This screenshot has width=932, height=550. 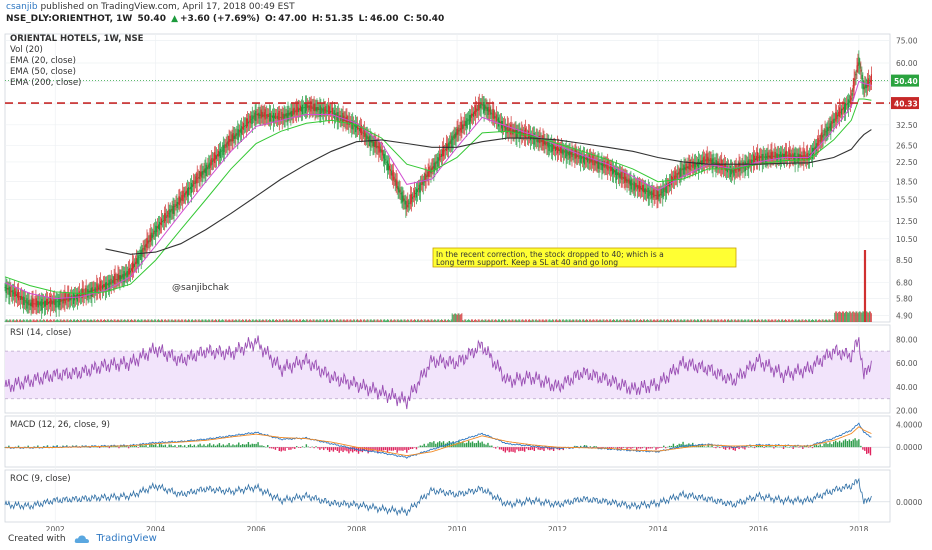 What do you see at coordinates (657, 528) in the screenshot?
I see `time-axis-tick: 2014` at bounding box center [657, 528].